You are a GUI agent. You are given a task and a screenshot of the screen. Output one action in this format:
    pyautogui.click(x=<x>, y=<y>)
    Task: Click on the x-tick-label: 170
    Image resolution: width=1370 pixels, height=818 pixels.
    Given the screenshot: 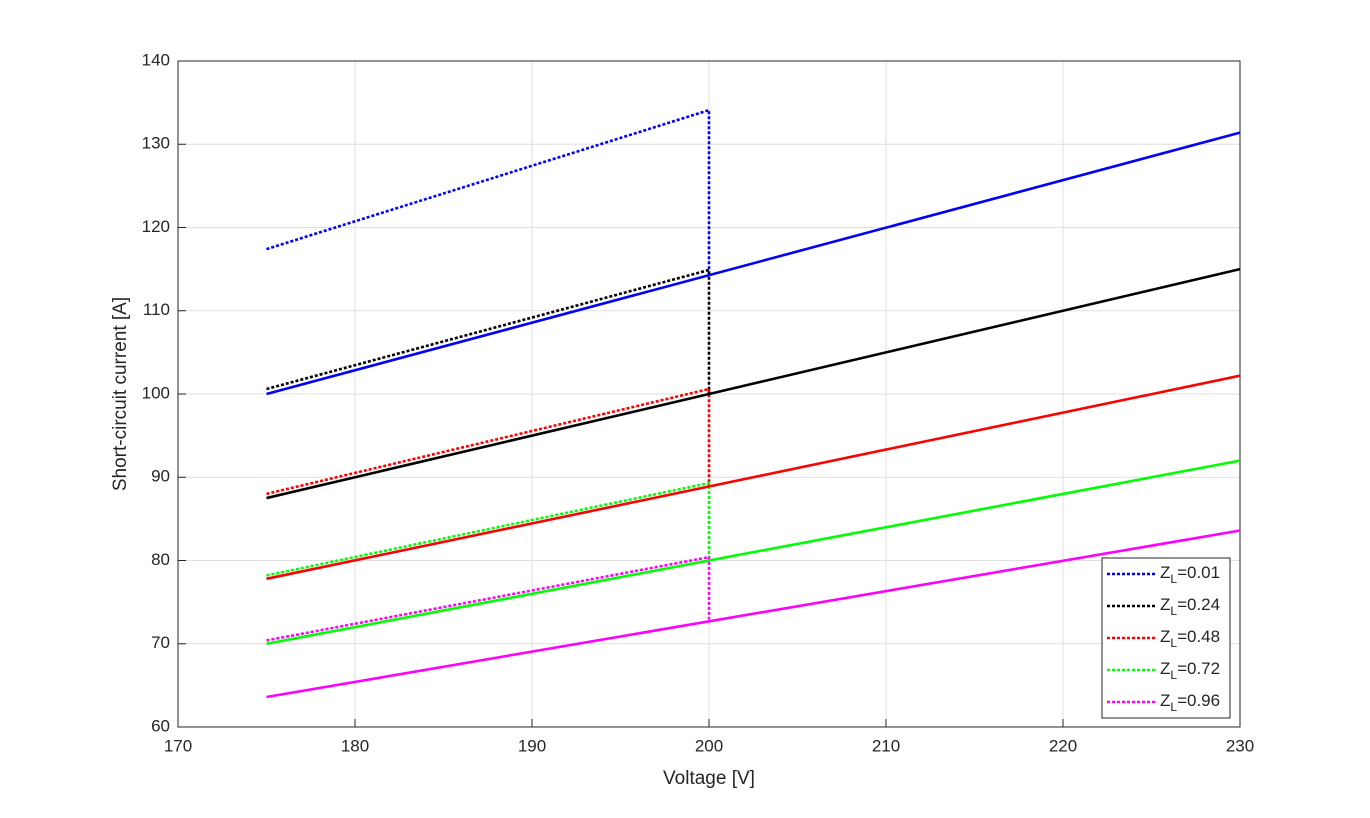 What is the action you would take?
    pyautogui.click(x=178, y=745)
    